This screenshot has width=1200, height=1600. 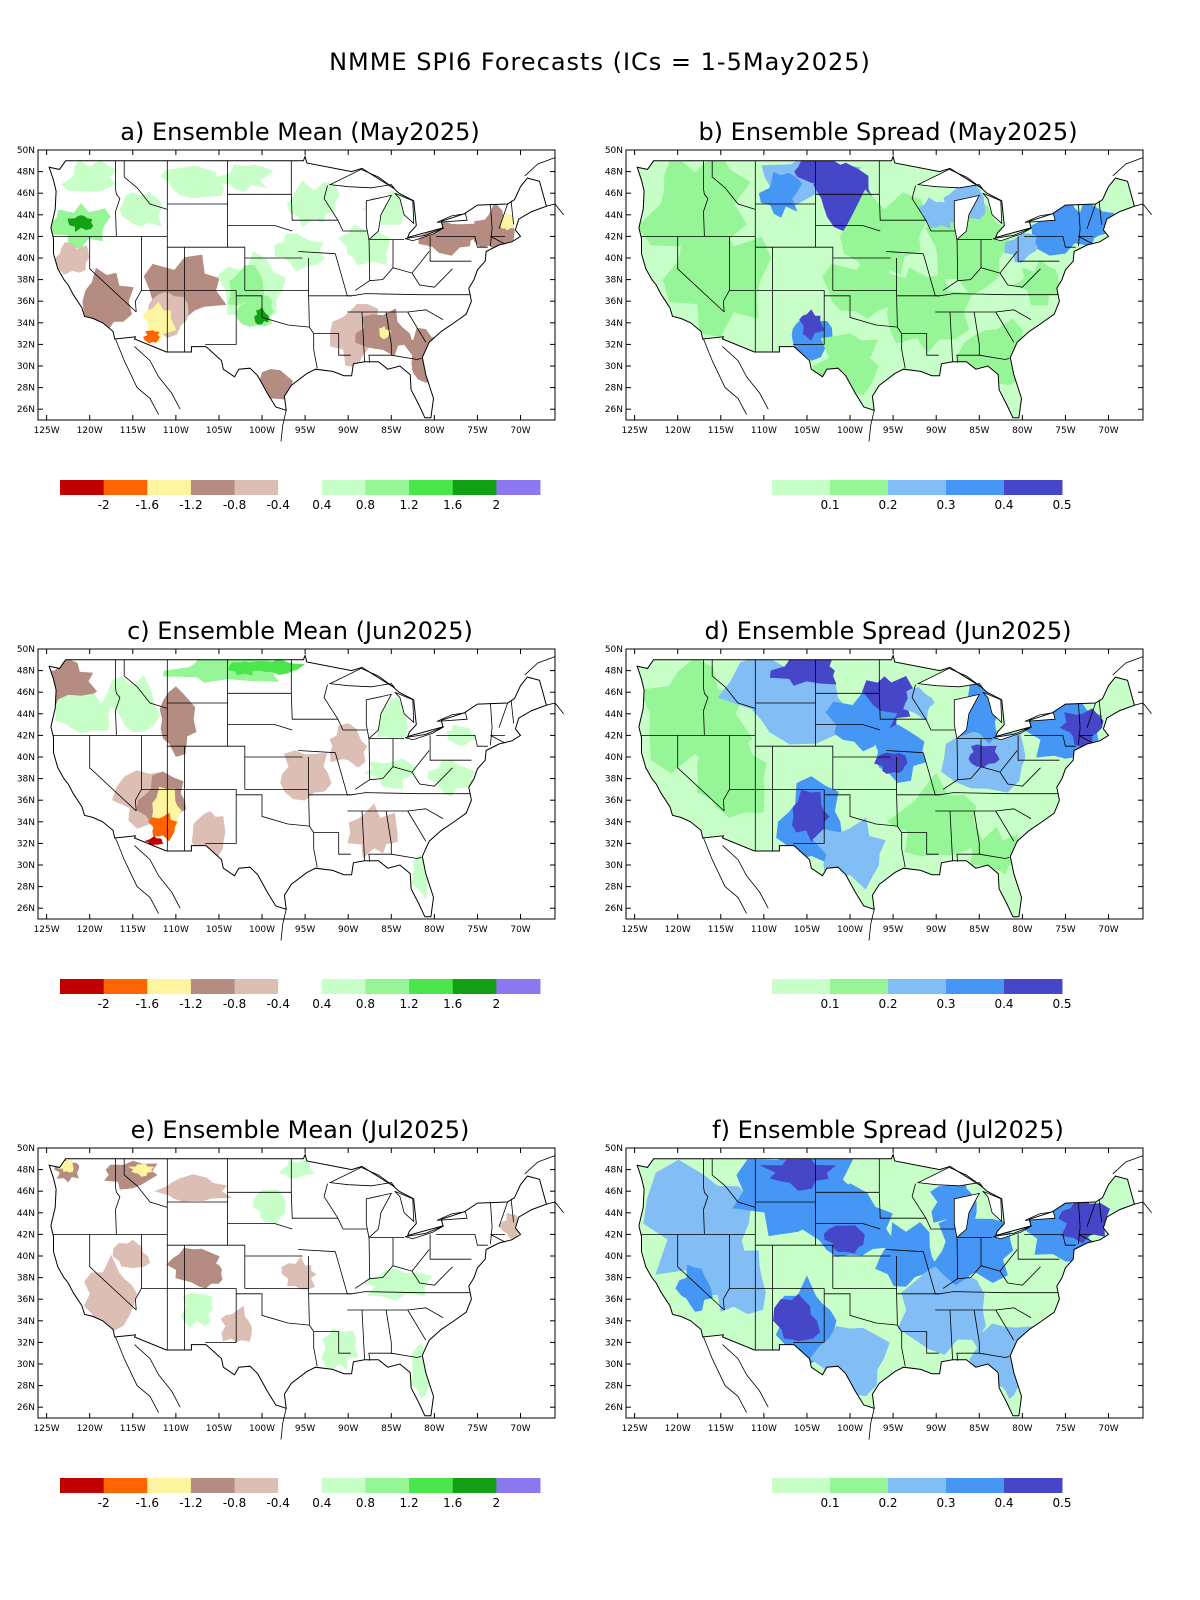 I want to click on lon-tick-label: 85W, so click(x=979, y=431).